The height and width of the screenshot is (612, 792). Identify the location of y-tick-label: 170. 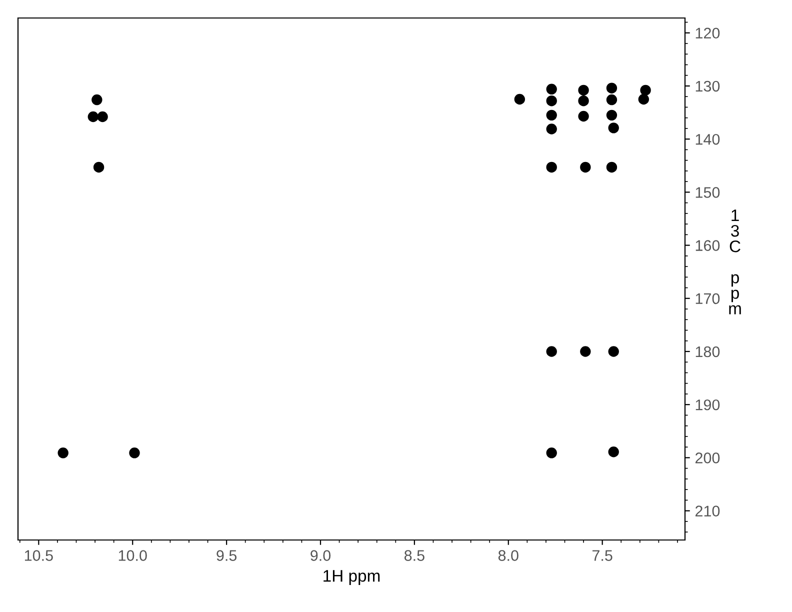
(708, 298).